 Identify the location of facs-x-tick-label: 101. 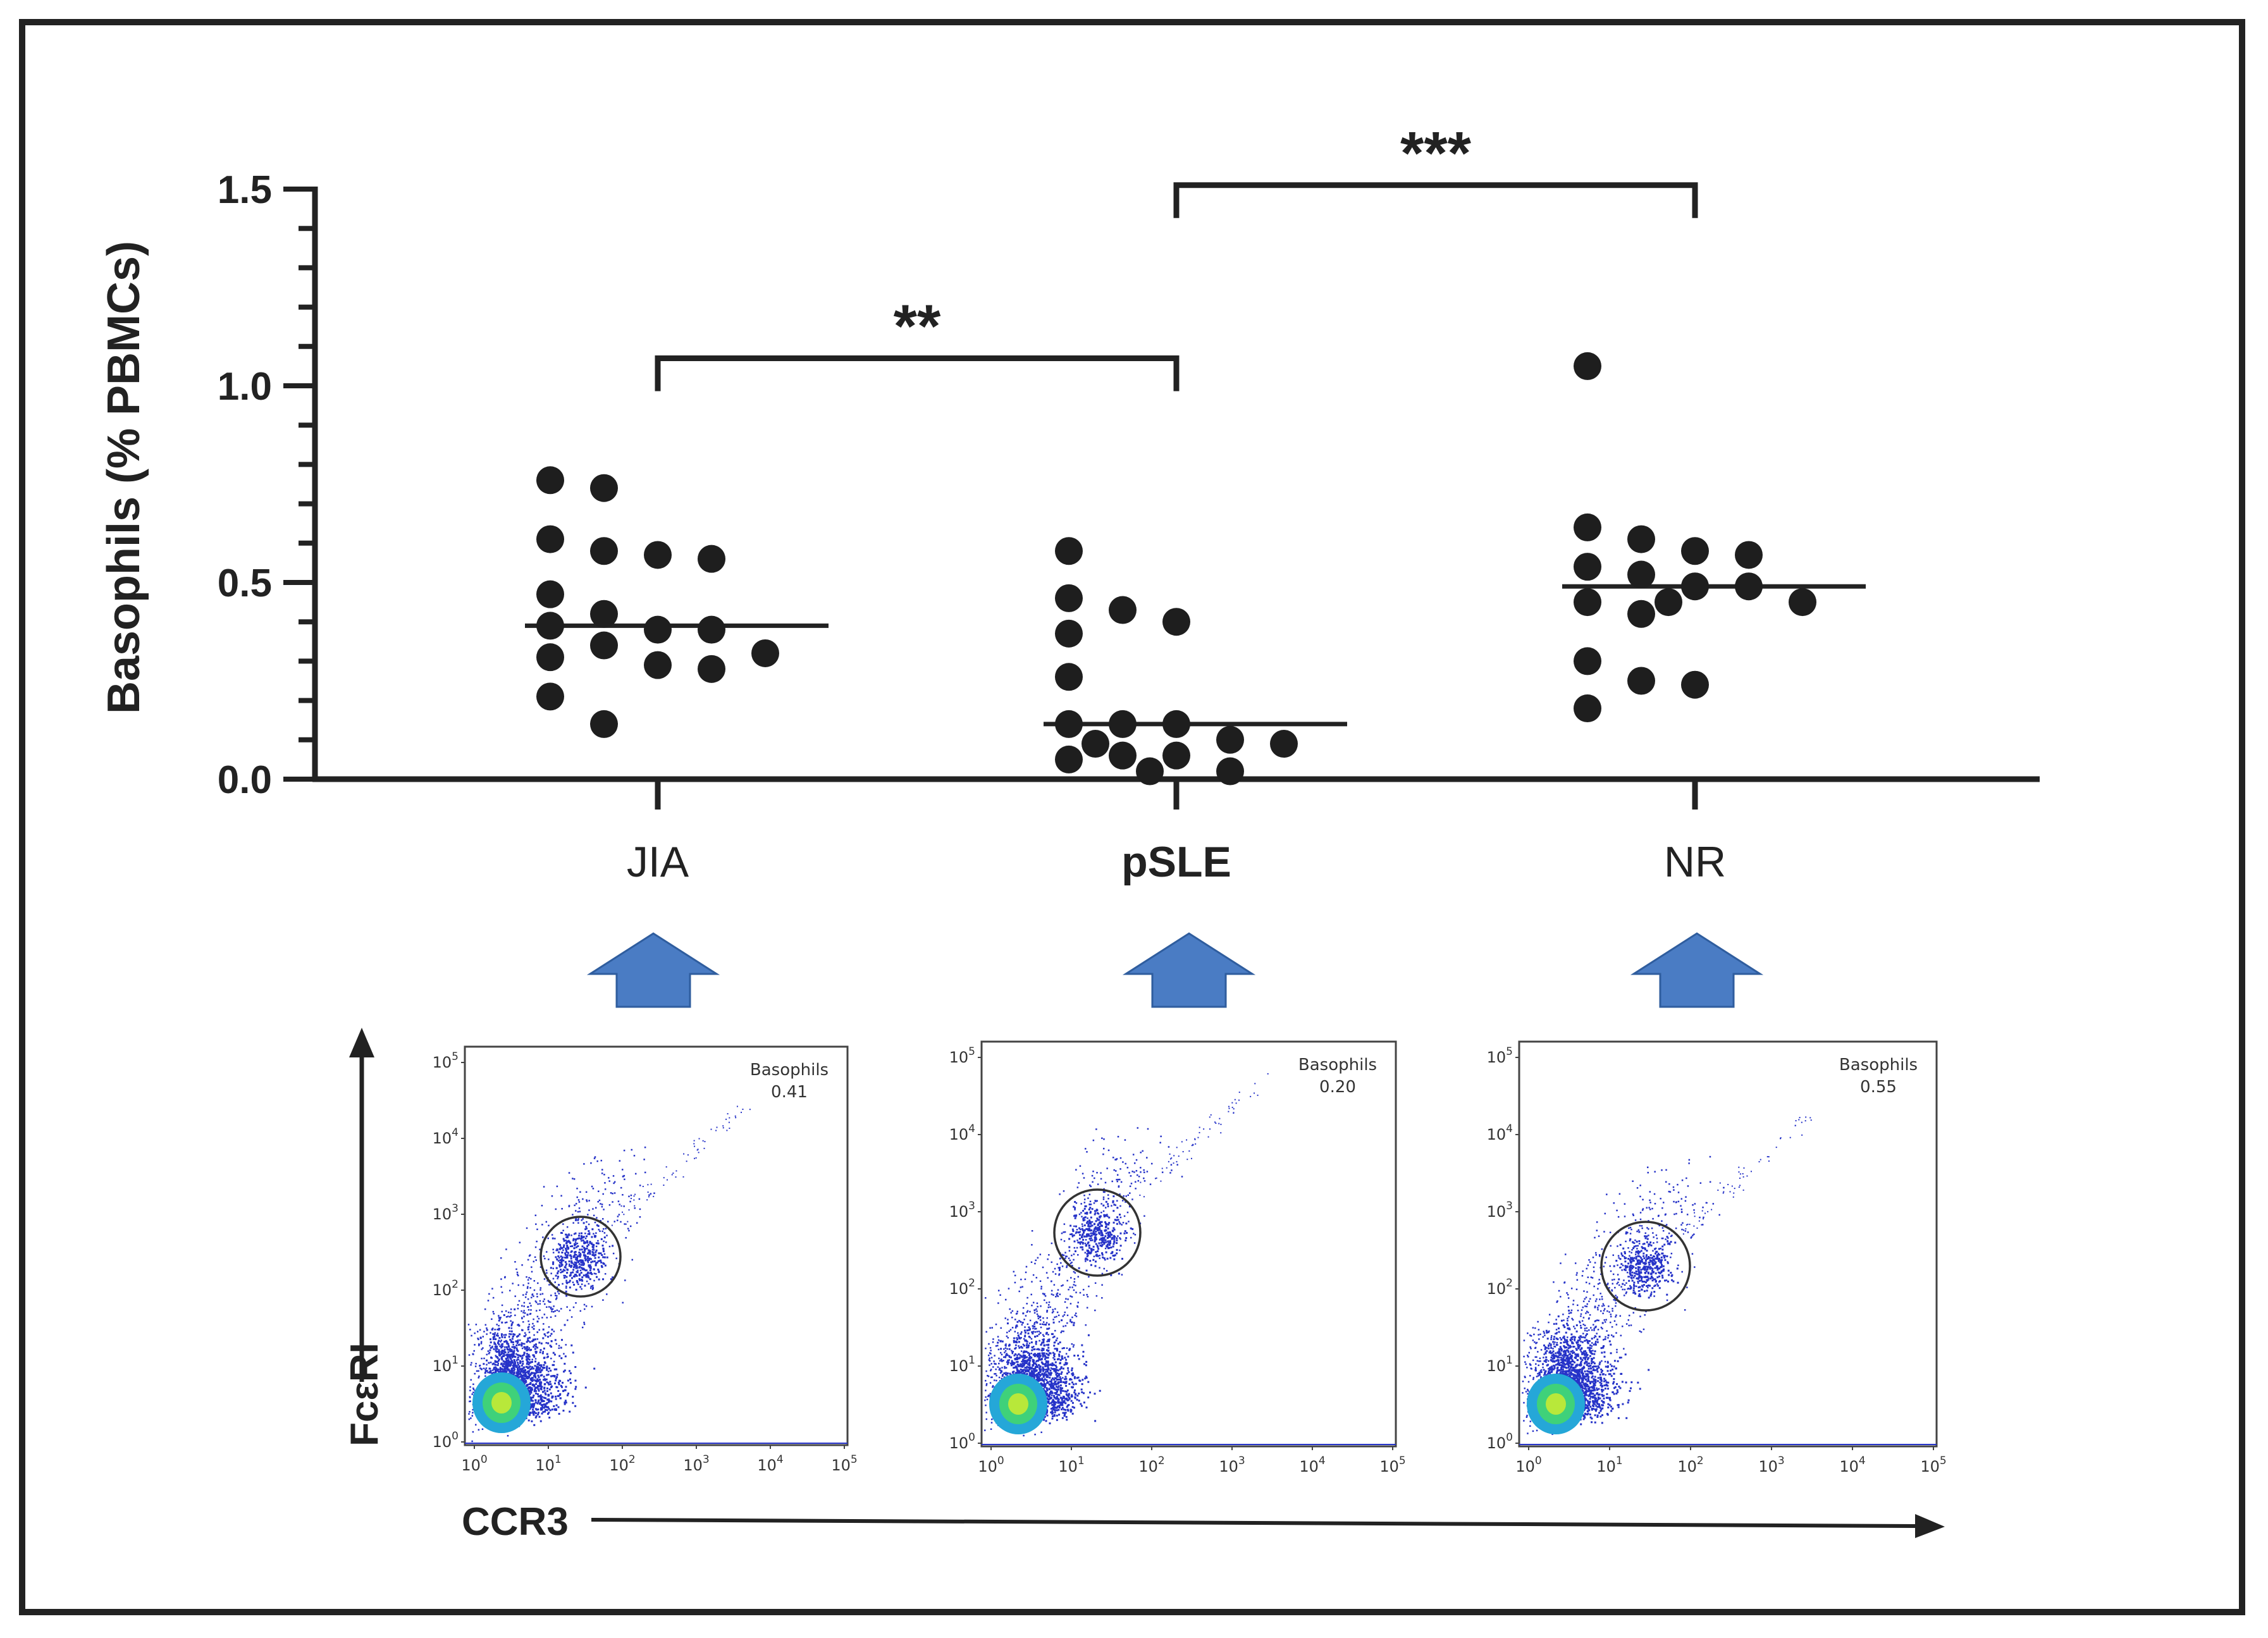
(548, 1463).